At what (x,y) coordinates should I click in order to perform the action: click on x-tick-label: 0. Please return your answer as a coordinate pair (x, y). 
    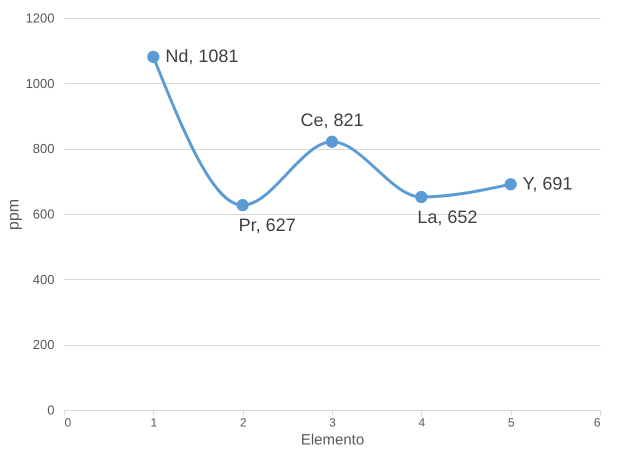
    Looking at the image, I should click on (68, 423).